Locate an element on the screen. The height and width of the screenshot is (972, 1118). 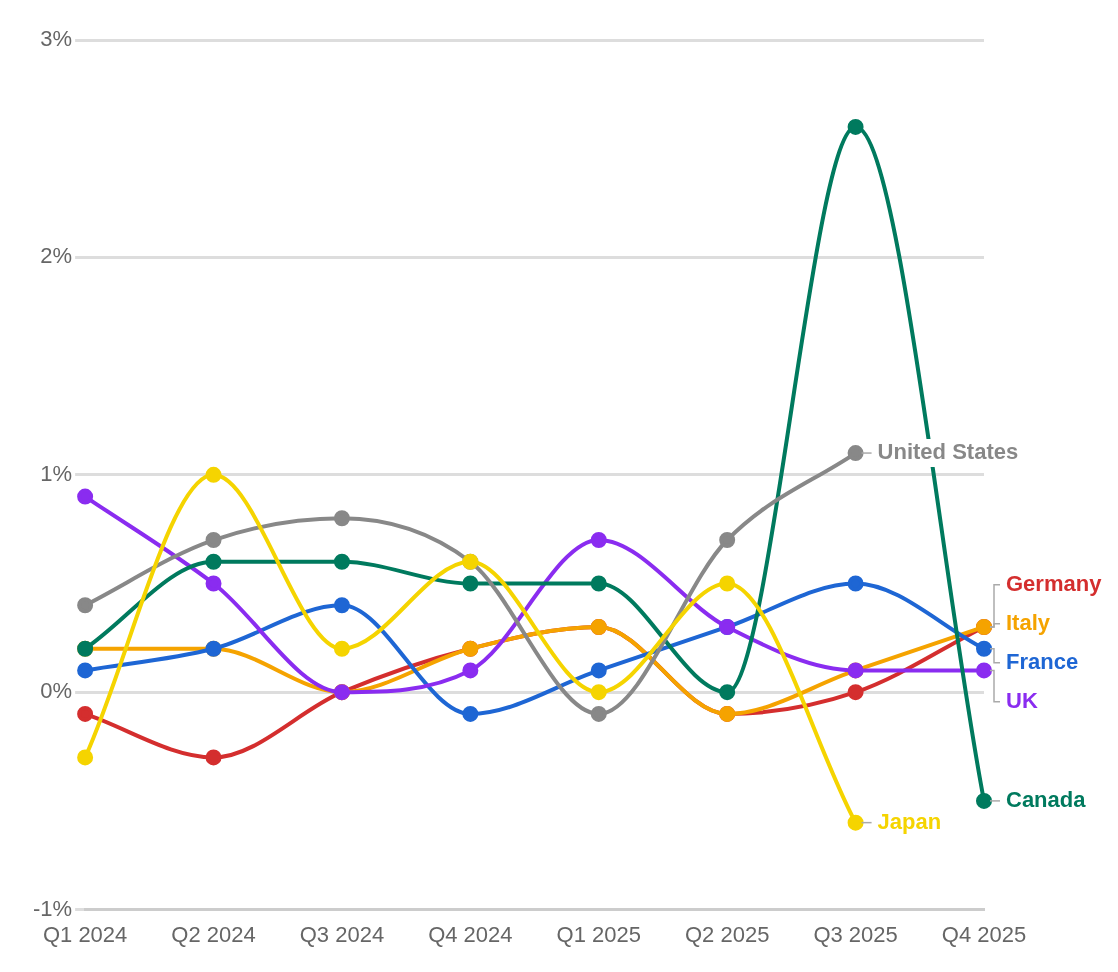
series-label: Canada is located at coordinates (1046, 799).